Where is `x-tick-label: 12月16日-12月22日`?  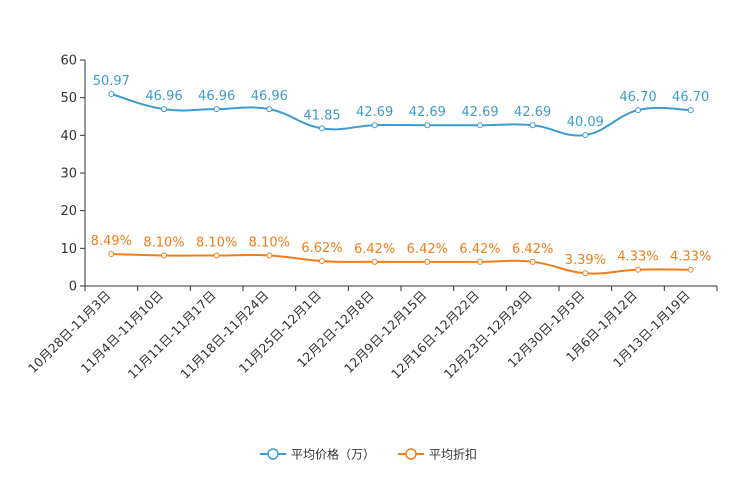
x-tick-label: 12月16日-12月22日 is located at coordinates (435, 335).